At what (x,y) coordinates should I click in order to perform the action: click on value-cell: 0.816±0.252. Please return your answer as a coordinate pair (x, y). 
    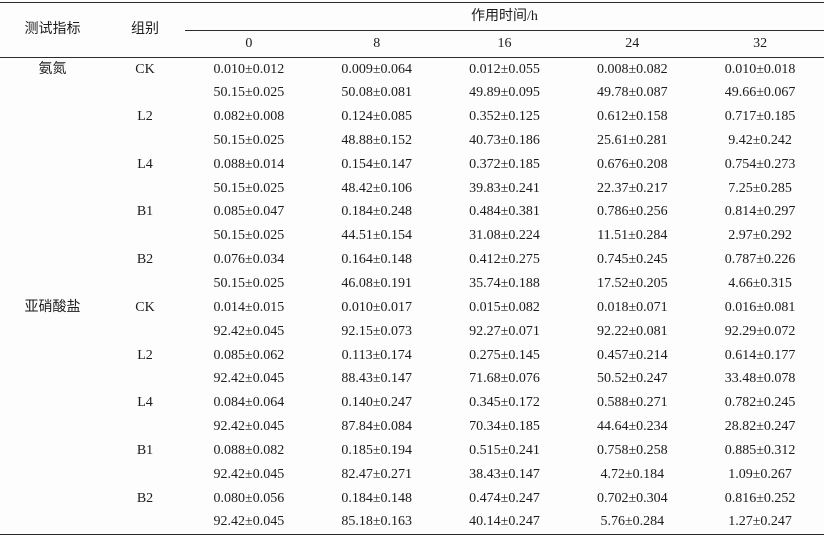
    Looking at the image, I should click on (760, 498).